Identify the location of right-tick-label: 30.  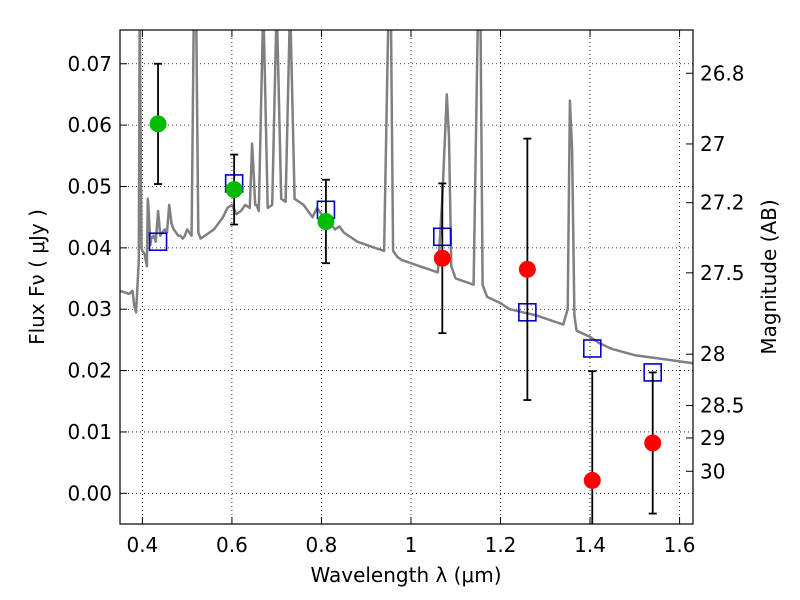
(712, 471).